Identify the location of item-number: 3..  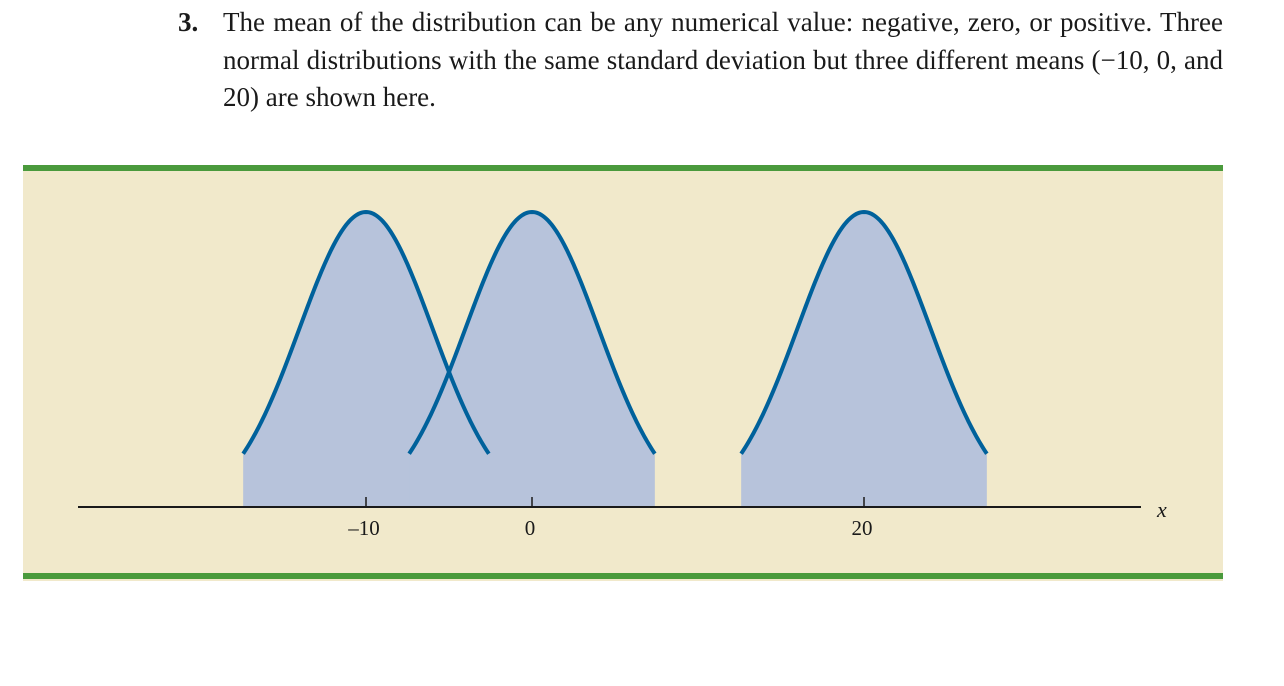
(188, 22).